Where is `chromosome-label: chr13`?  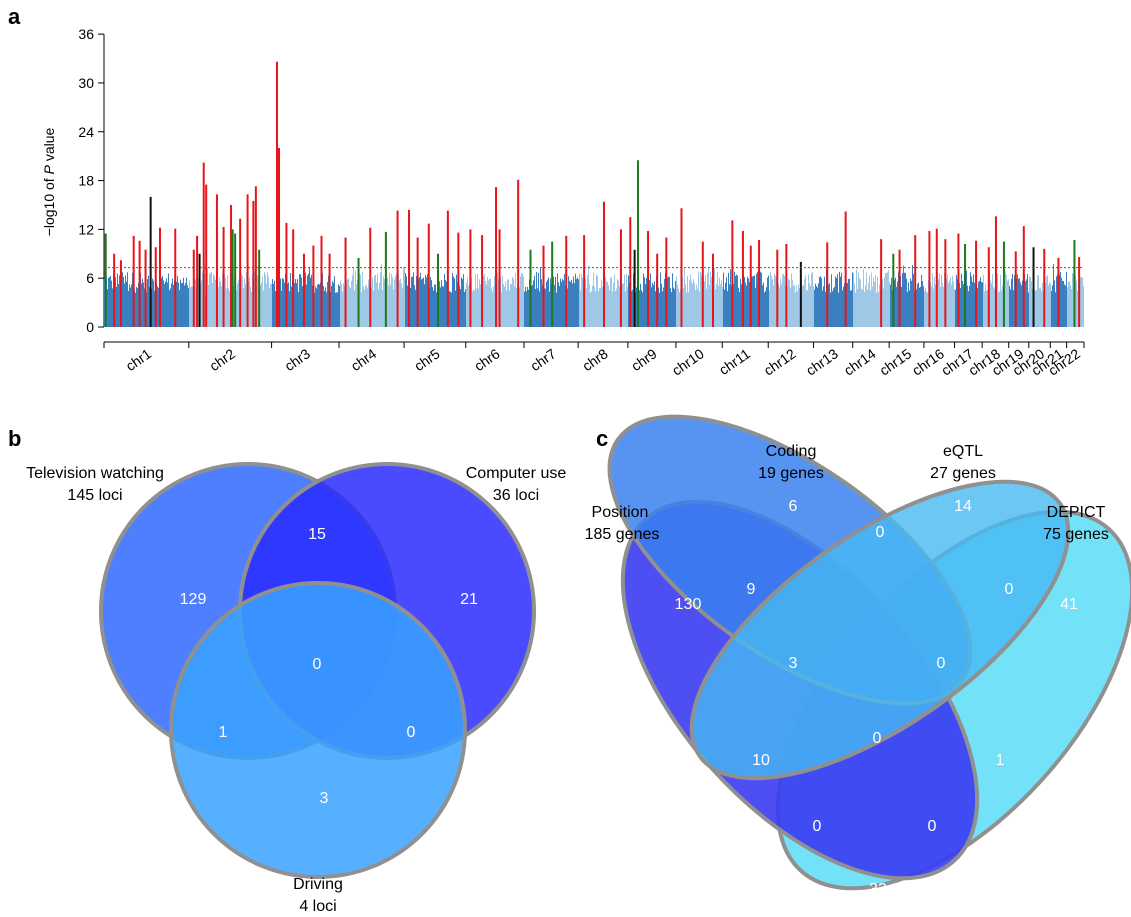 chromosome-label: chr13 is located at coordinates (822, 361).